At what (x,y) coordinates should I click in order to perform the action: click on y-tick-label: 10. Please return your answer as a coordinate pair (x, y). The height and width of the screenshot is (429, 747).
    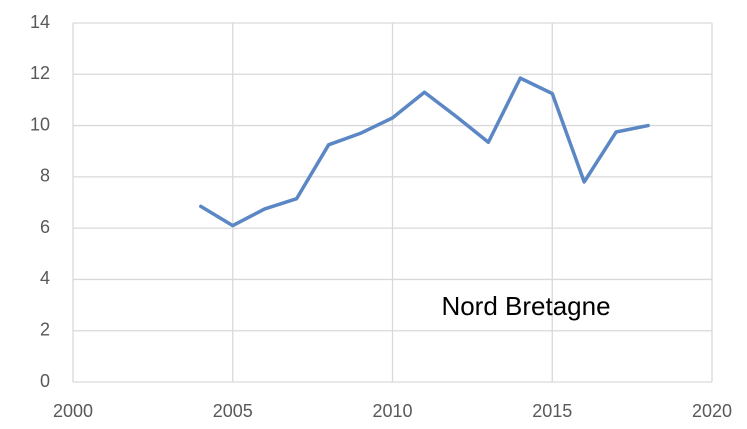
    Looking at the image, I should click on (40, 124).